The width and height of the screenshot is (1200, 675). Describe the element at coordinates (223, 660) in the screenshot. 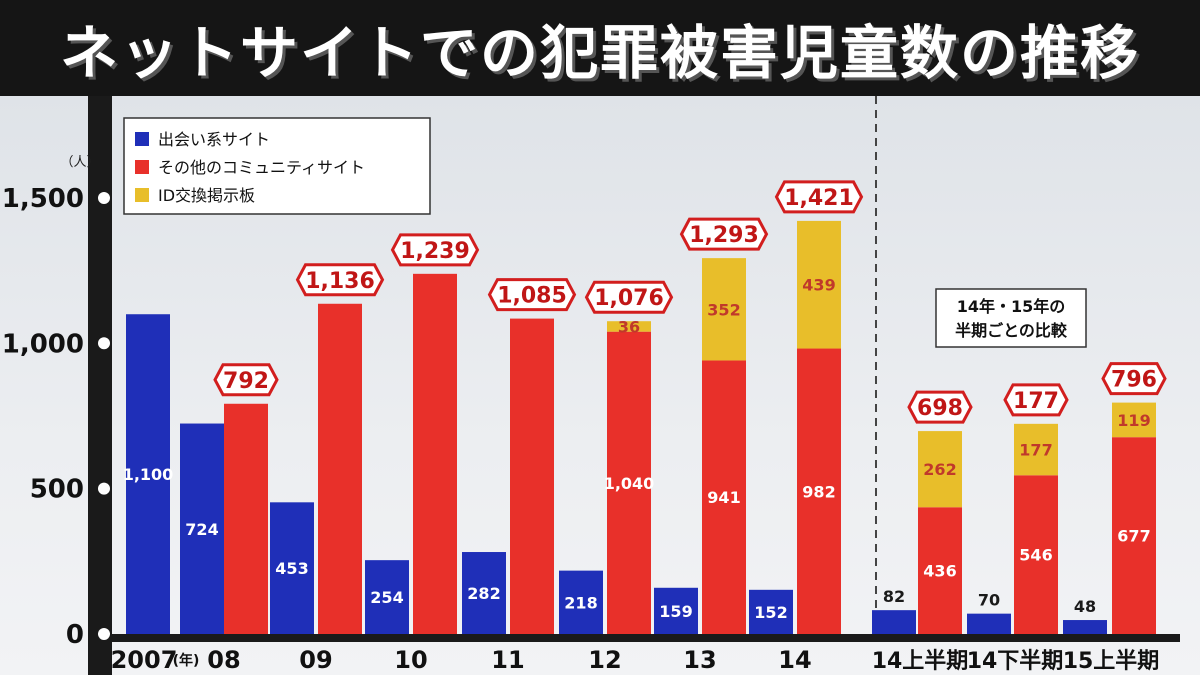

I see `x-tick-label: 08` at that location.